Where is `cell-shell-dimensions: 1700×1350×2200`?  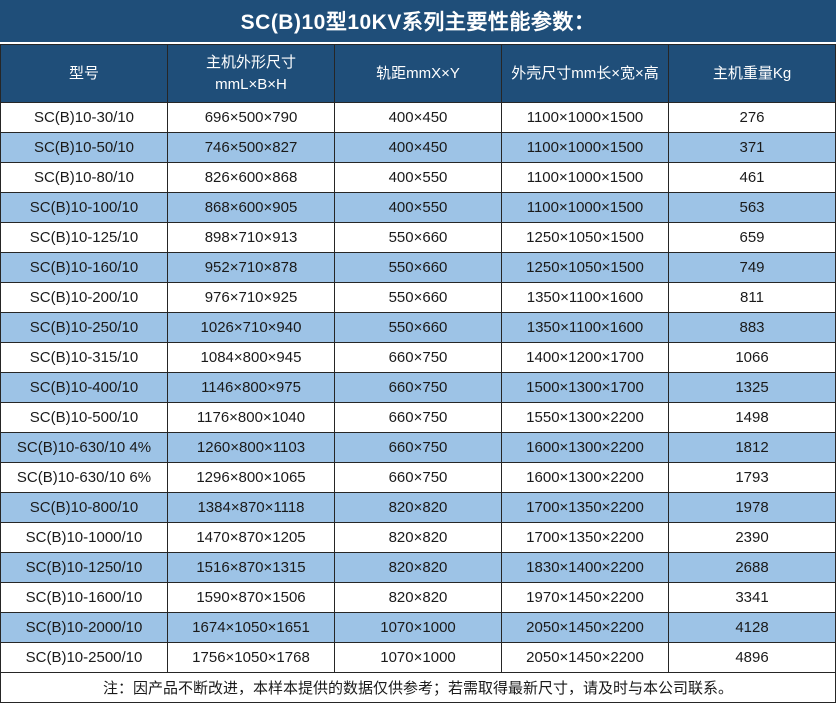 cell-shell-dimensions: 1700×1350×2200 is located at coordinates (585, 537).